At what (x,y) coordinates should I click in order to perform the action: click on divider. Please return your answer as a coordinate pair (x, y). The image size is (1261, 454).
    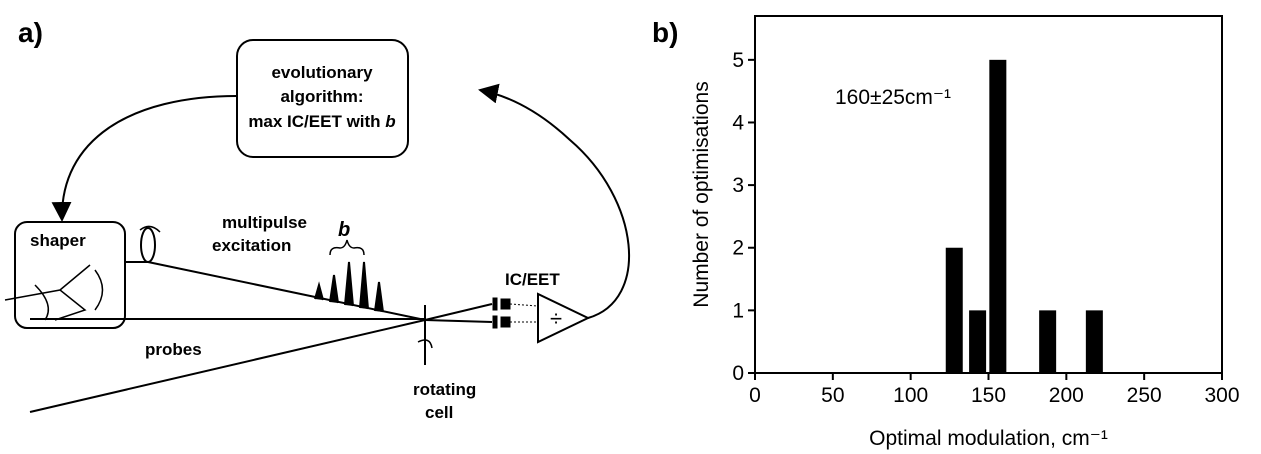
    Looking at the image, I should click on (564, 318).